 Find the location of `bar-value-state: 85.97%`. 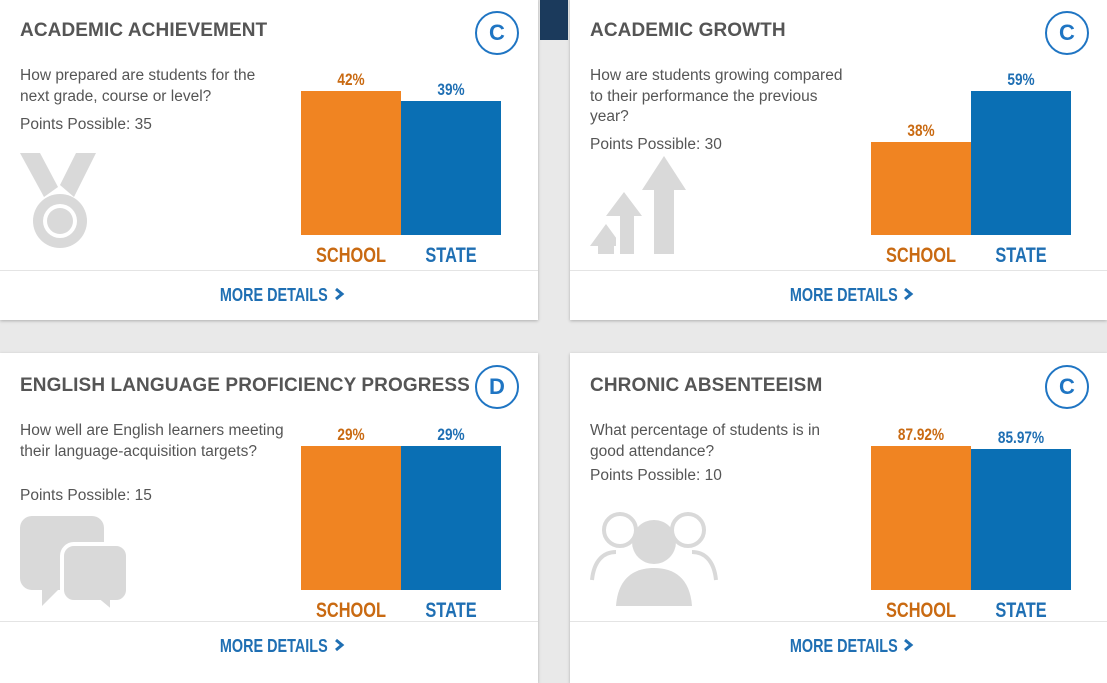

bar-value-state: 85.97% is located at coordinates (1021, 437).